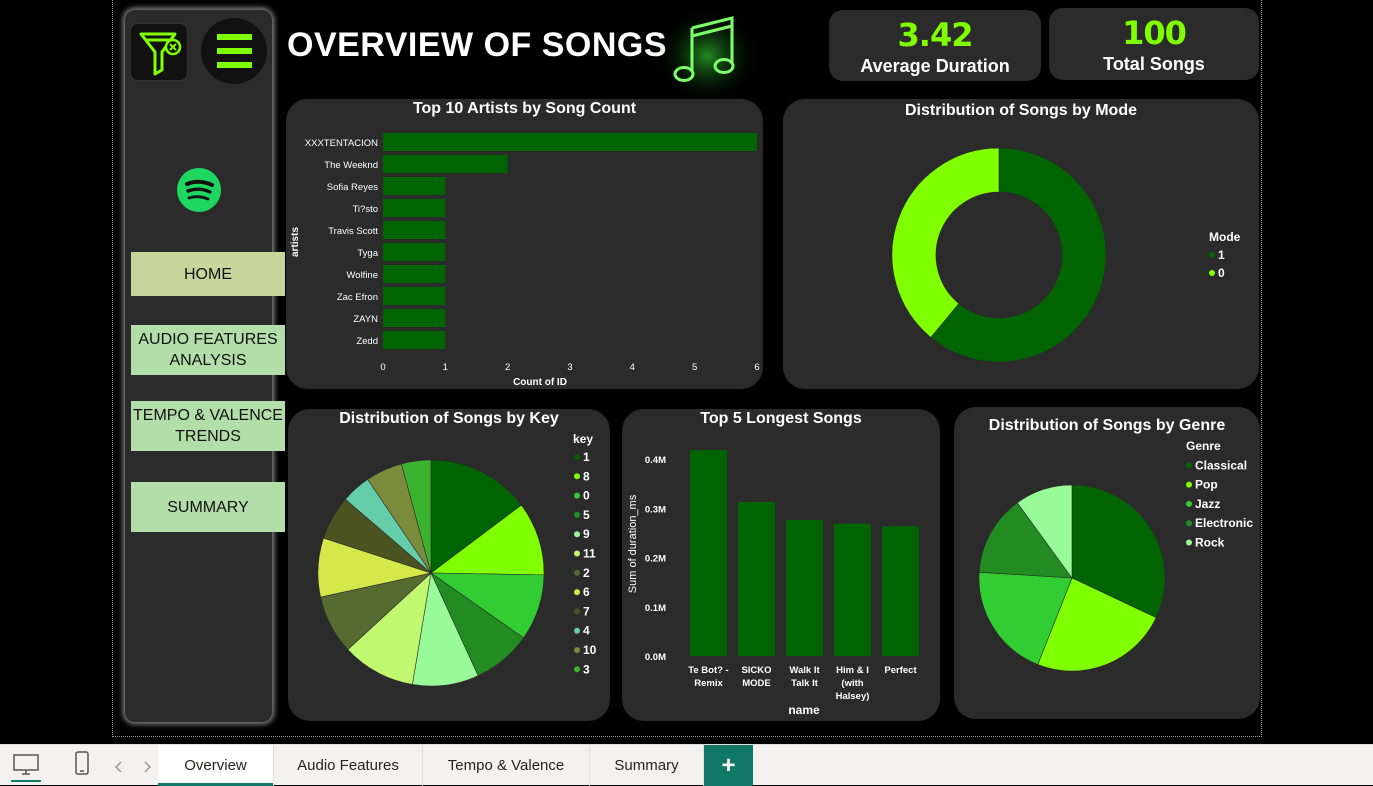 This screenshot has width=1373, height=786. Describe the element at coordinates (632, 367) in the screenshot. I see `artist-xtick-4: 4` at that location.